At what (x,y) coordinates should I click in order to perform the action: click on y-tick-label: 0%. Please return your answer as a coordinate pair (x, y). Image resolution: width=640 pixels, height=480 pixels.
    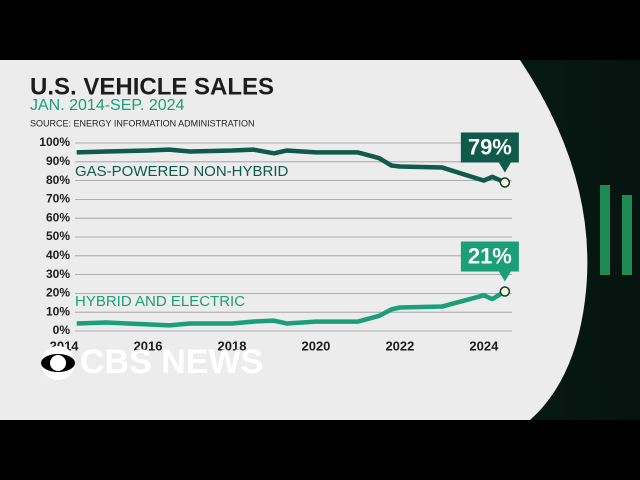
    Looking at the image, I should click on (62, 330).